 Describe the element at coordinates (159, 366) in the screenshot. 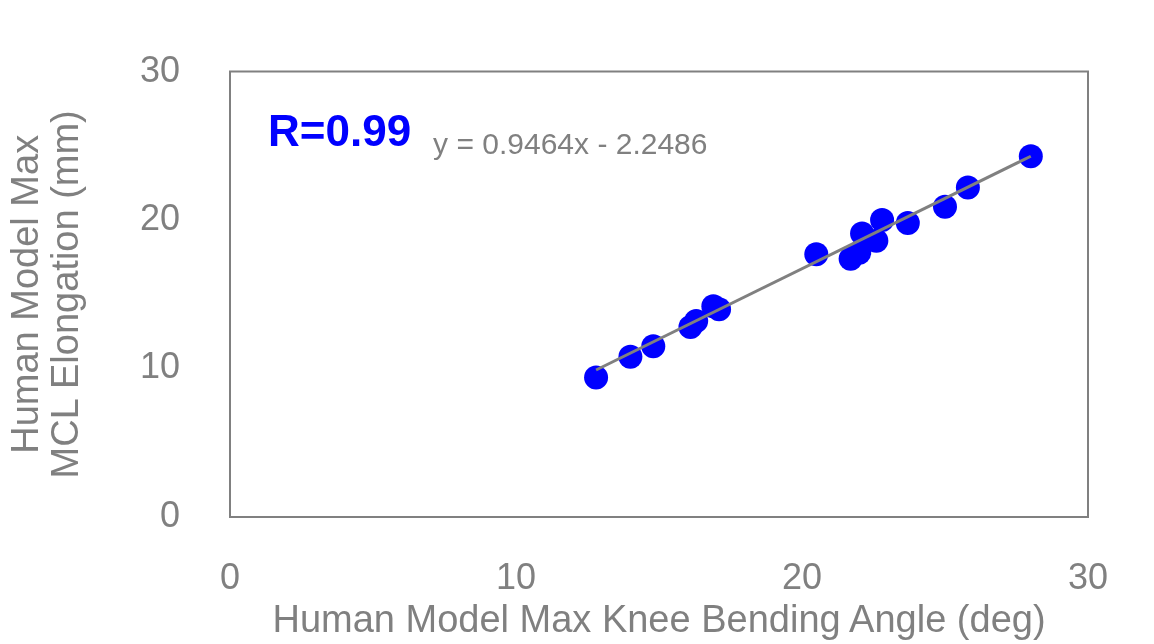

I see `y-tick-label: 10` at that location.